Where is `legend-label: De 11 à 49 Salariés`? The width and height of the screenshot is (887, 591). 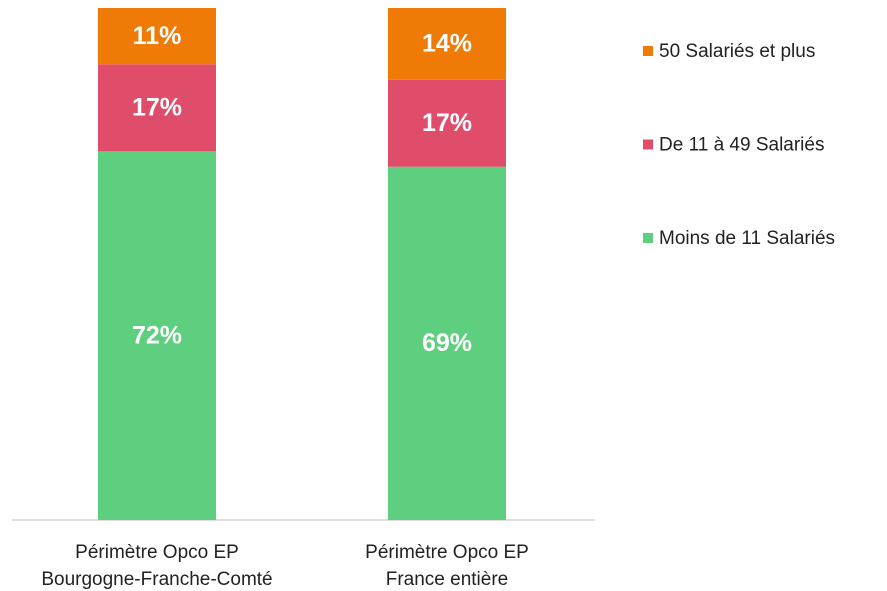
legend-label: De 11 à 49 Salariés is located at coordinates (741, 145).